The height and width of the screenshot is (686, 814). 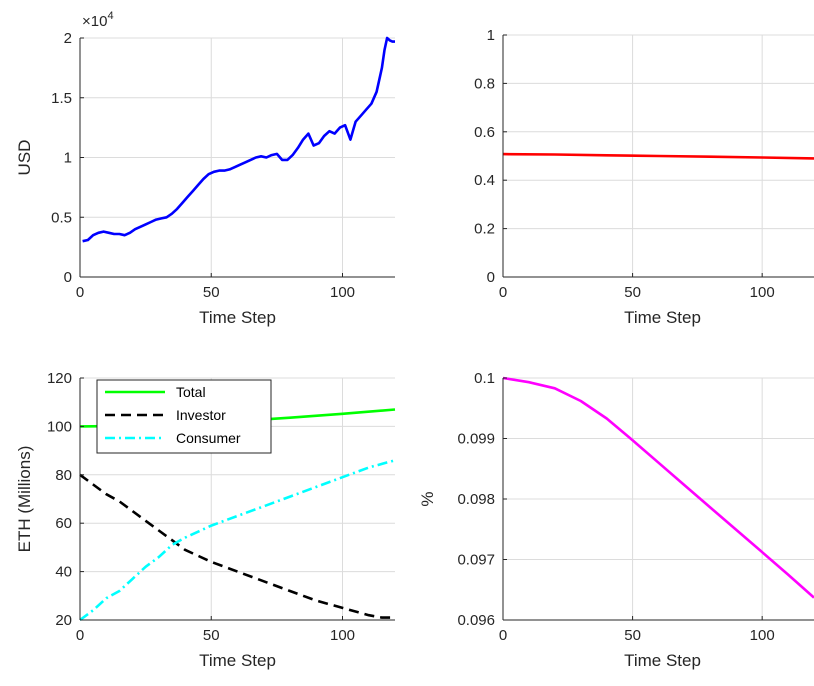 I want to click on exponent-base: ×10, so click(x=94, y=21).